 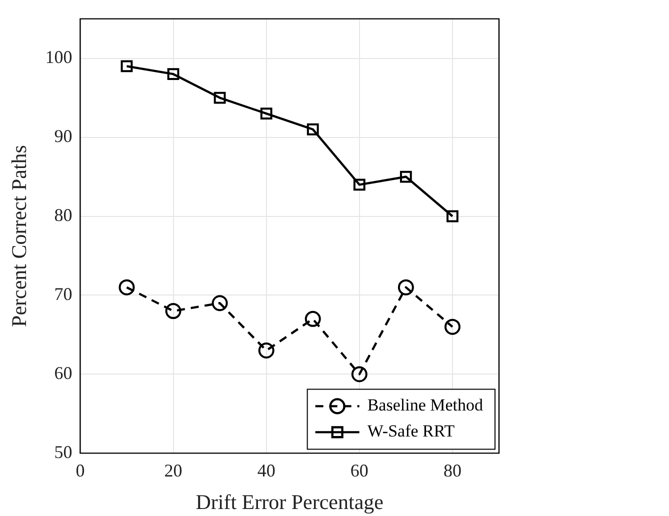 What do you see at coordinates (452, 470) in the screenshot?
I see `x-tick-label: 80` at bounding box center [452, 470].